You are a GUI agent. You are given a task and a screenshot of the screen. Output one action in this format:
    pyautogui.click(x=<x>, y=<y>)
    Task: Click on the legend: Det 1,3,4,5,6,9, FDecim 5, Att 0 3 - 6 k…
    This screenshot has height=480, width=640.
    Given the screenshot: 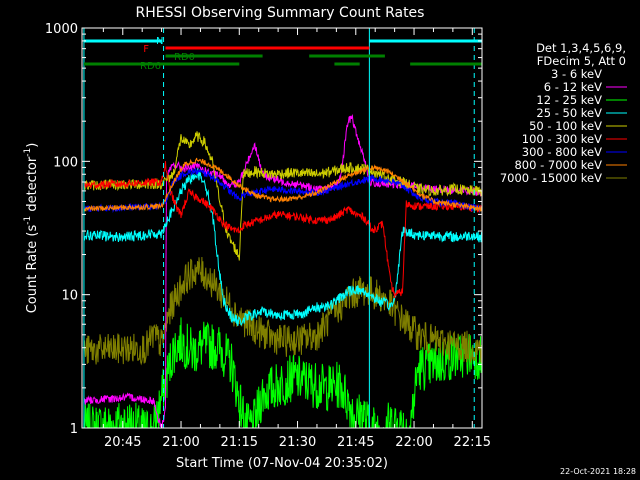 What is the action you would take?
    pyautogui.click(x=563, y=113)
    